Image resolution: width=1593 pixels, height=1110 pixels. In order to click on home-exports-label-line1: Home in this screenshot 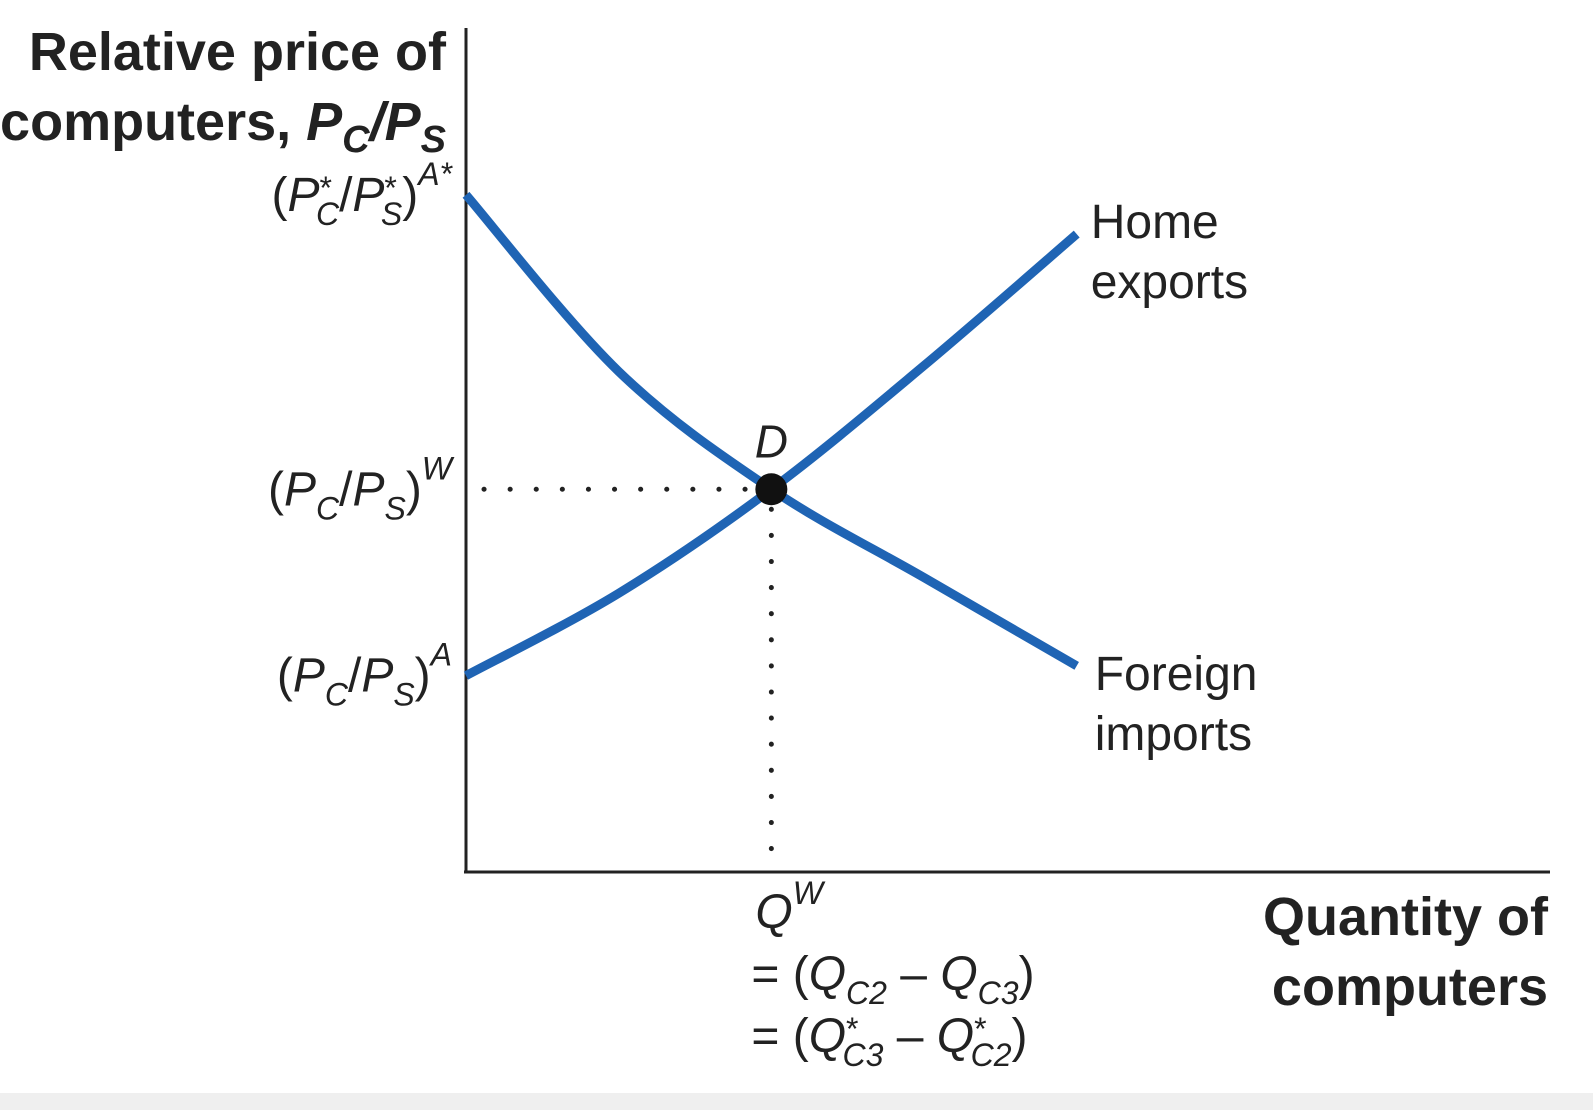, I will do `click(1155, 222)`.